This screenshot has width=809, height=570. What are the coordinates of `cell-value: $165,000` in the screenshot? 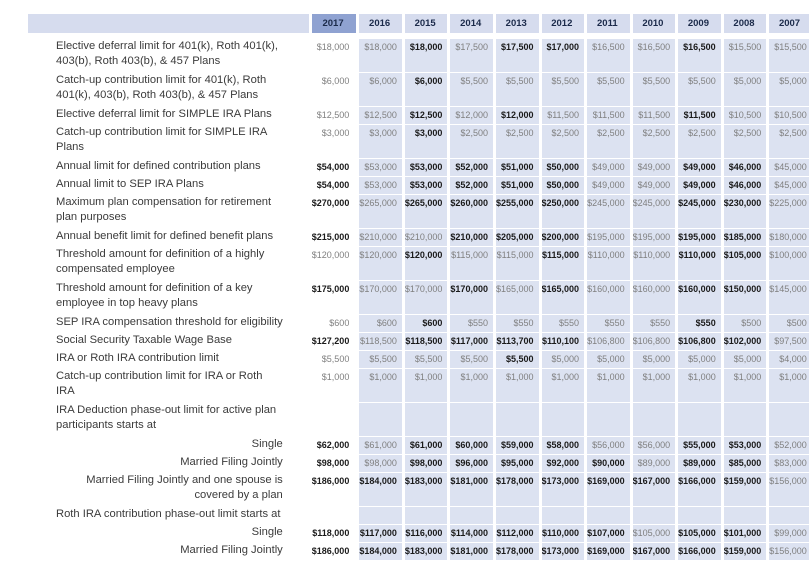 It's located at (560, 289).